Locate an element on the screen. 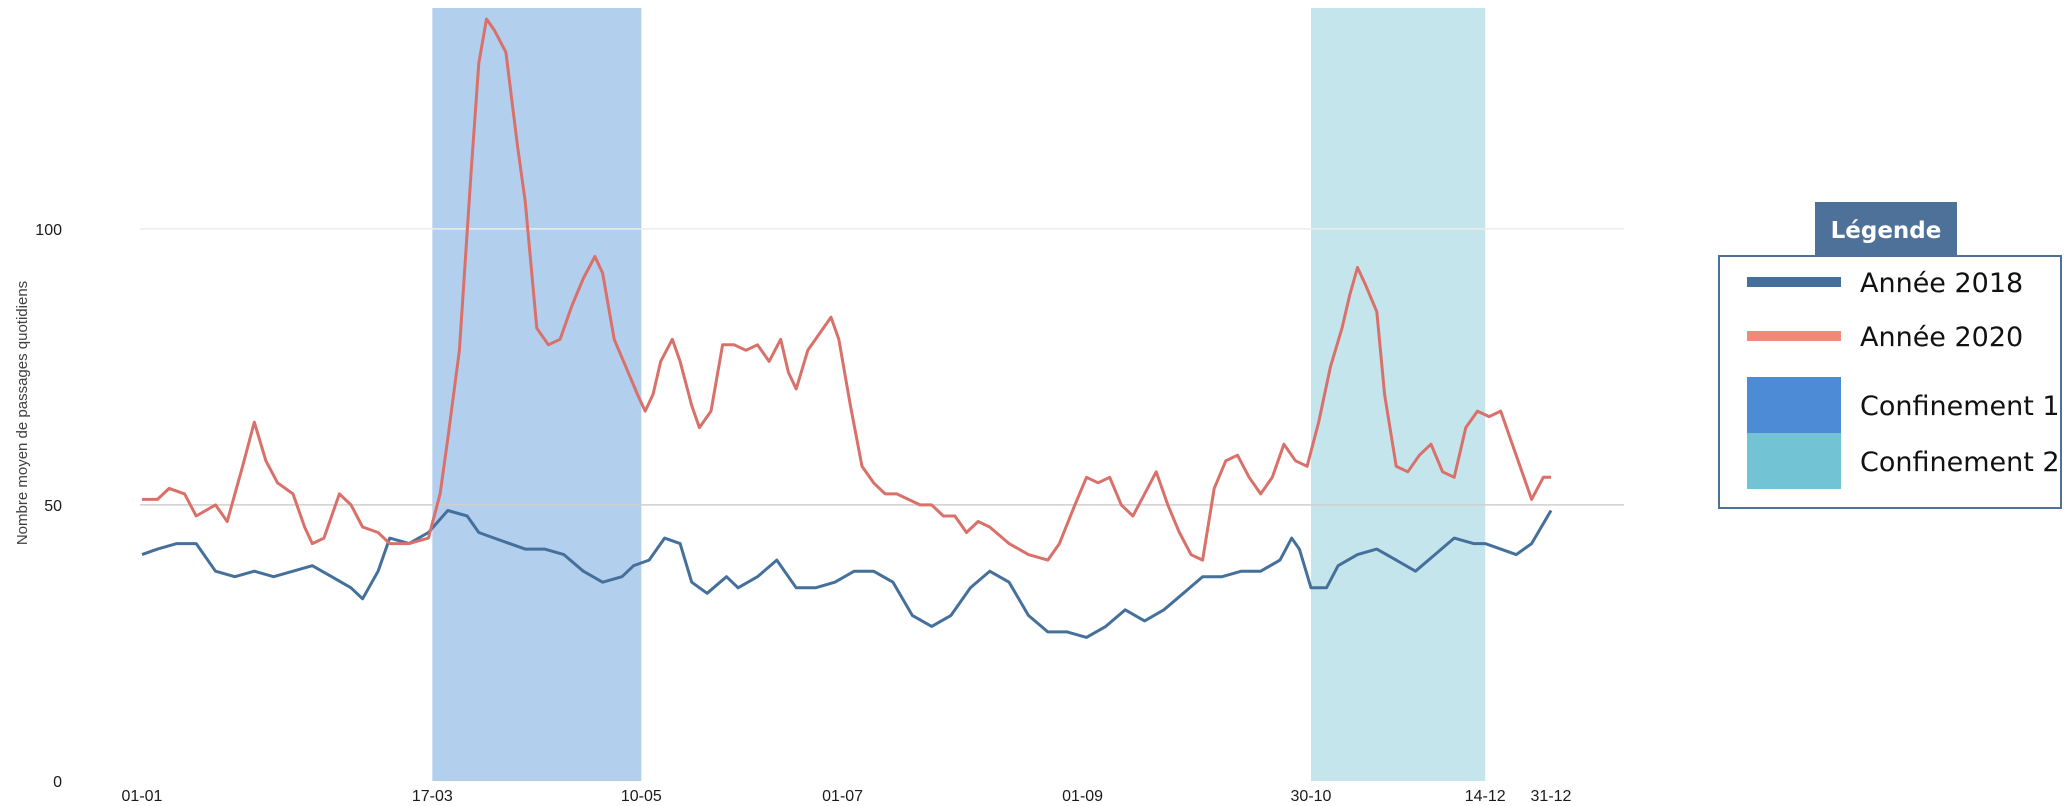  legend-title-box is located at coordinates (1886, 229).